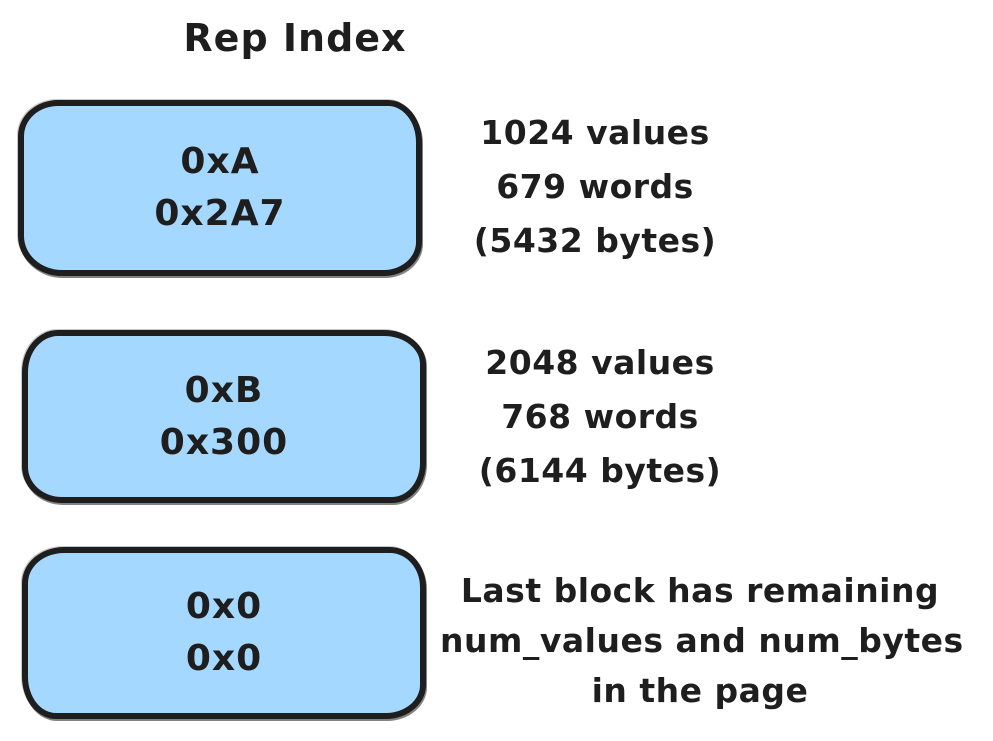 This screenshot has width=993, height=741. I want to click on block-2-annotation: 2048 values 768 words (6144 bytes), so click(600, 417).